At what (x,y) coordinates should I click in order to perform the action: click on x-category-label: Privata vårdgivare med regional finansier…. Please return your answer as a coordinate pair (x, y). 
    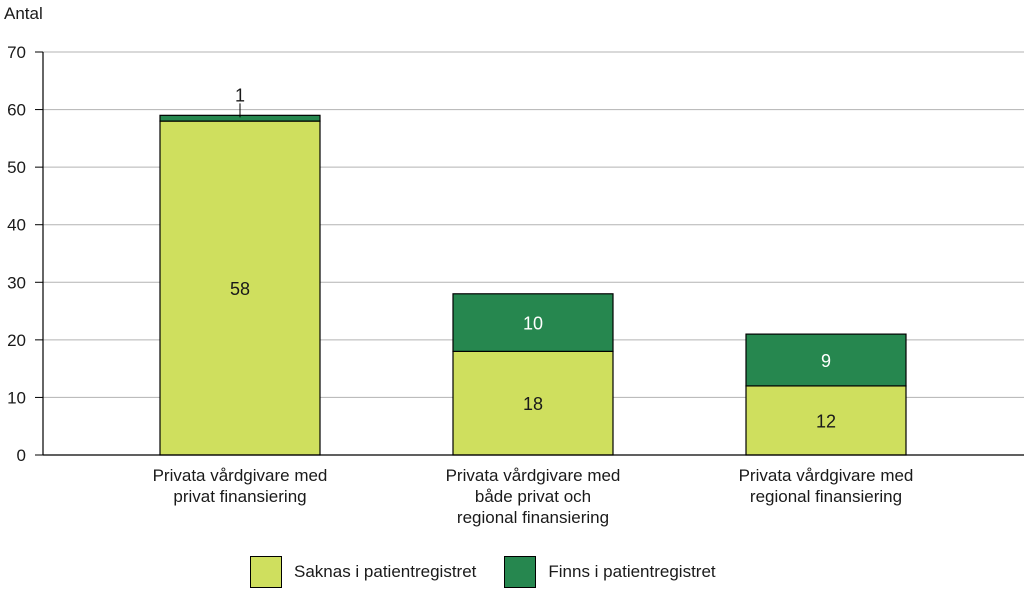
    Looking at the image, I should click on (826, 486).